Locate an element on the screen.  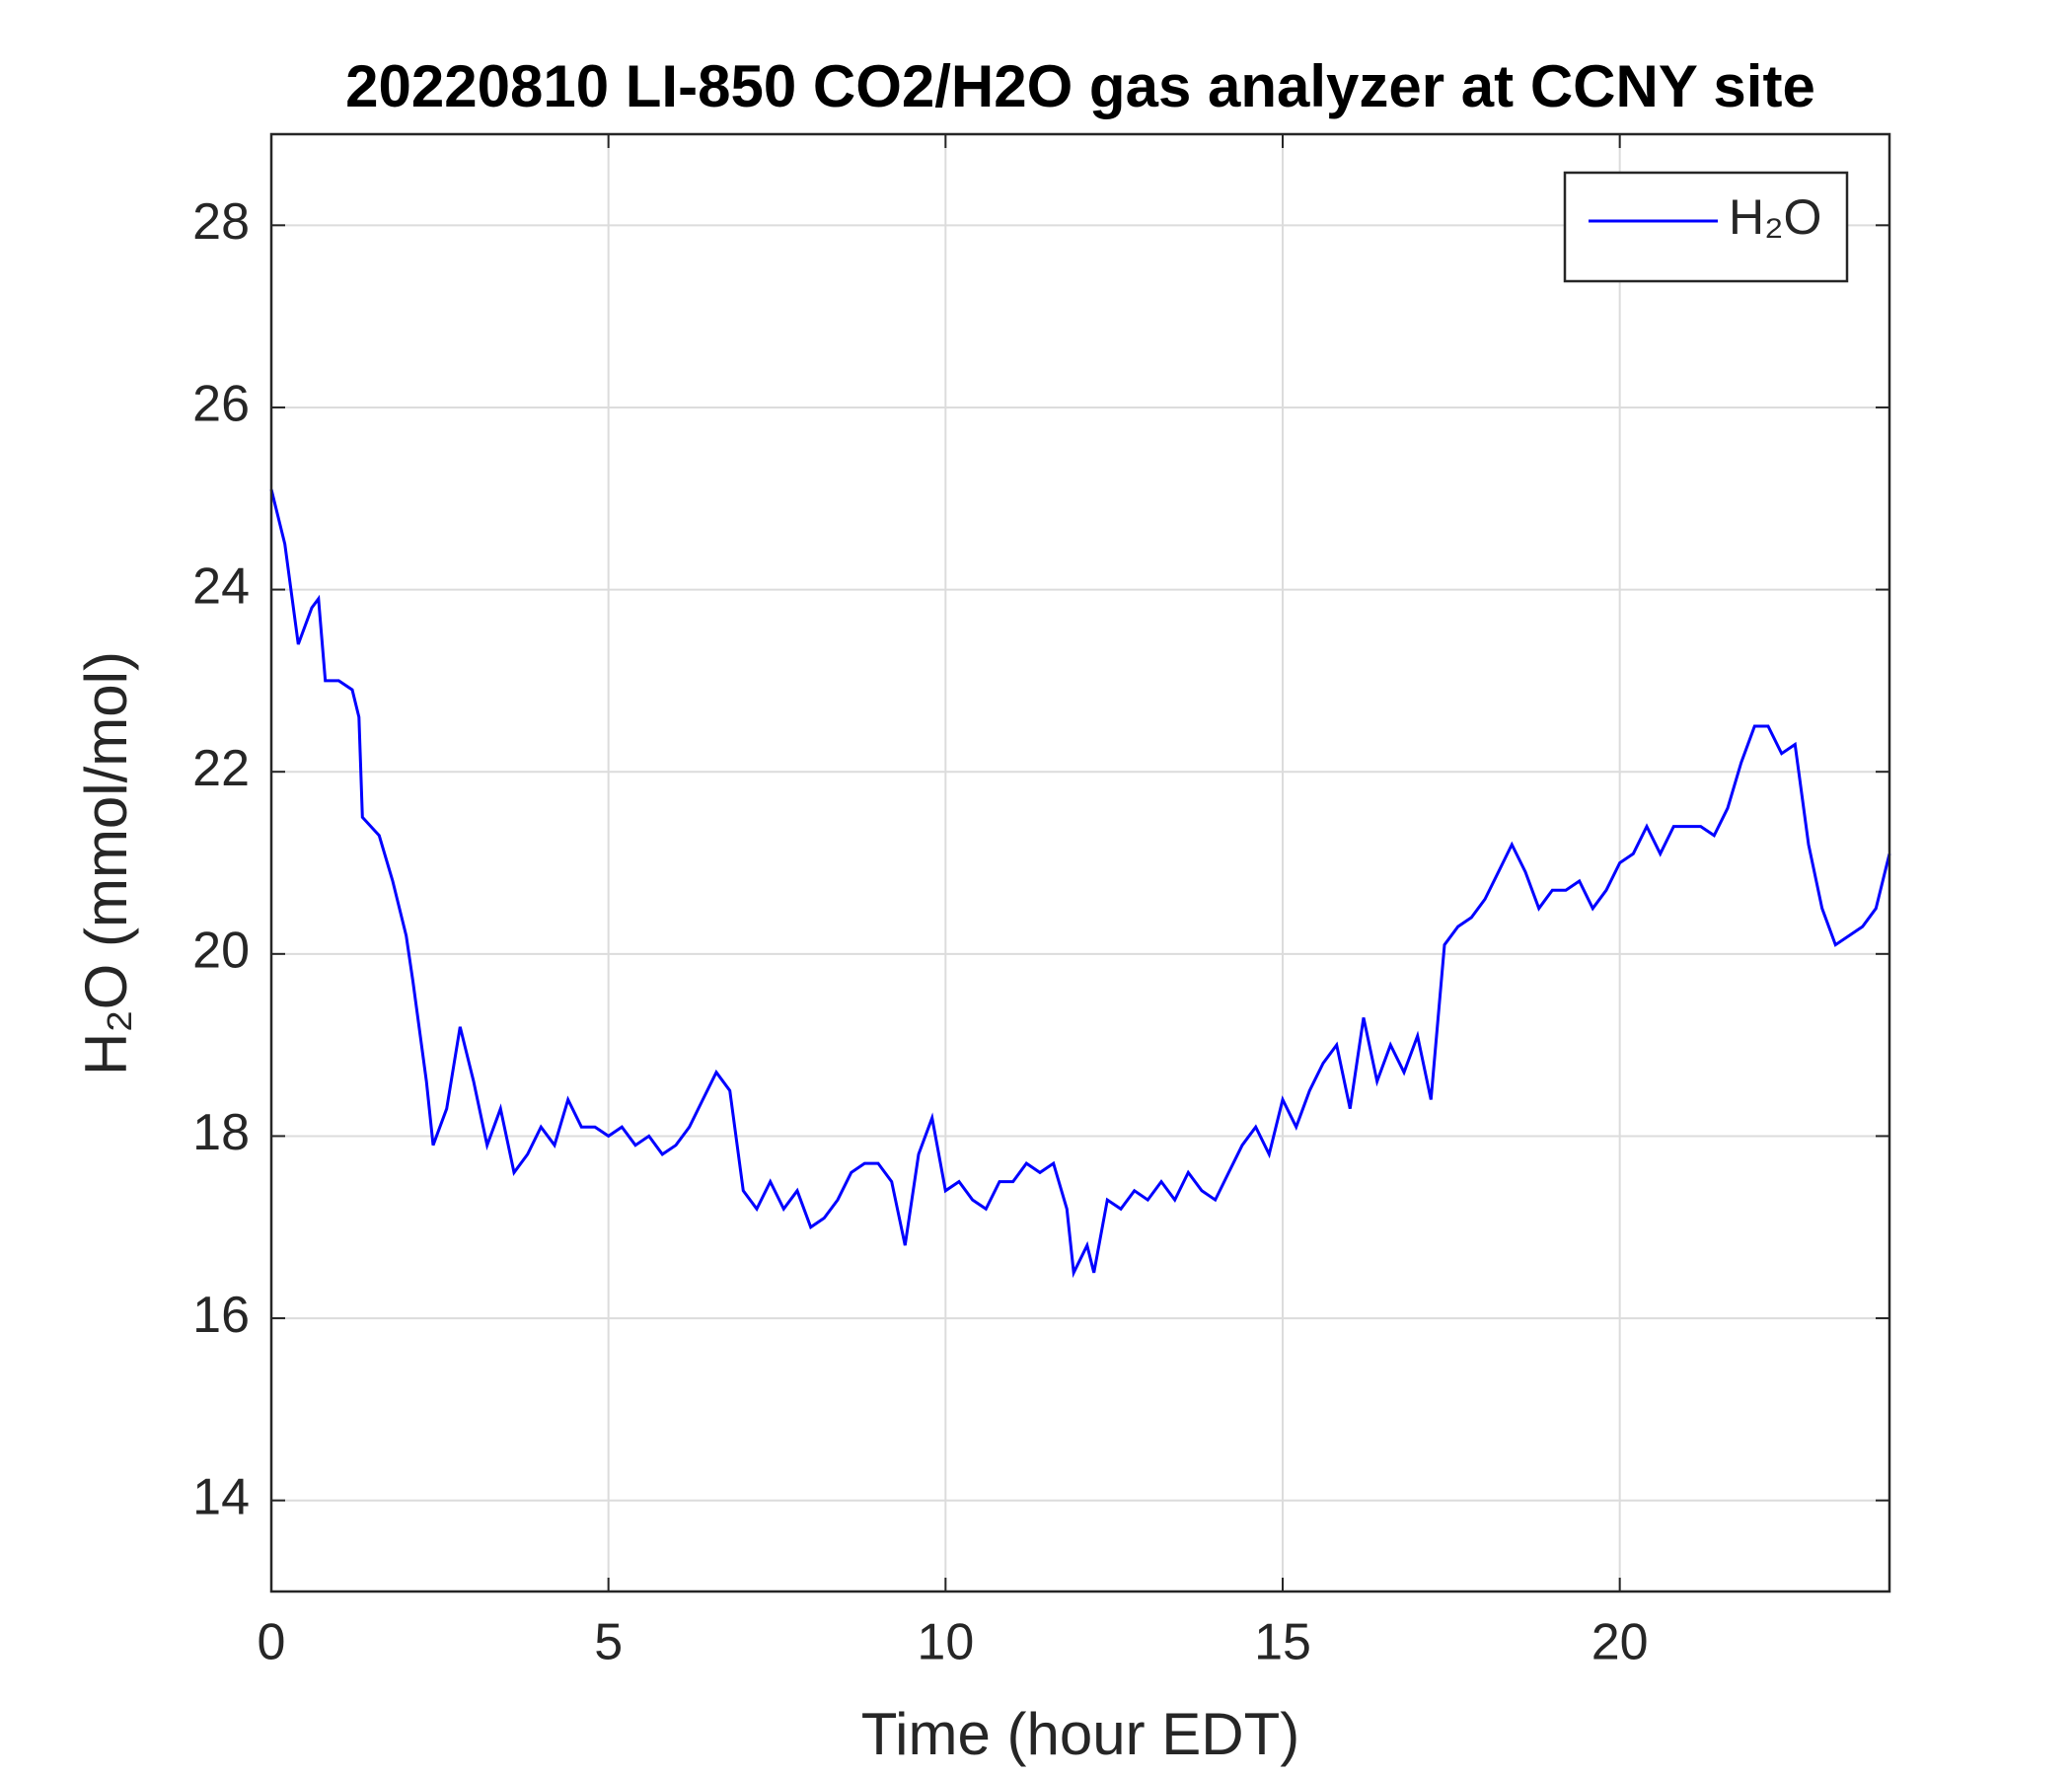
legend-box is located at coordinates (1706, 227).